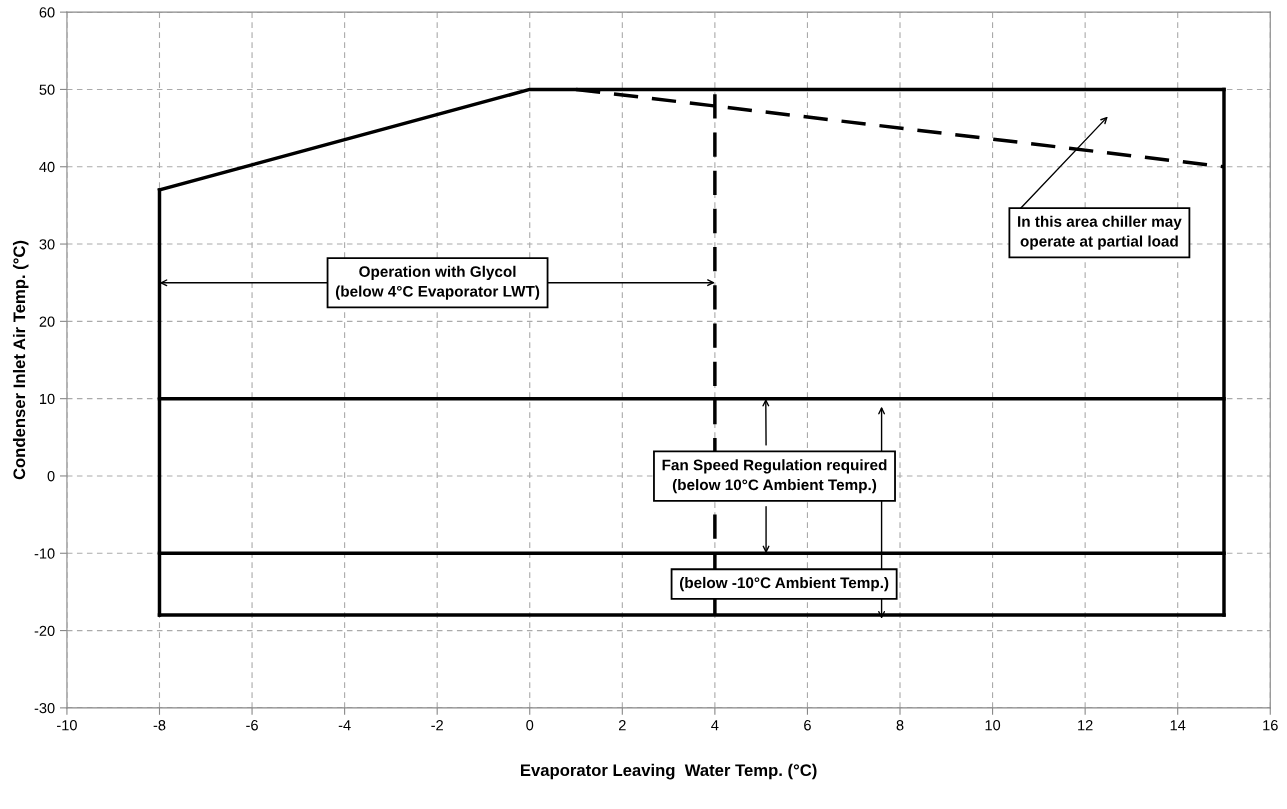 This screenshot has height=809, width=1287. Describe the element at coordinates (344, 725) in the screenshot. I see `x-tick-label: -4` at that location.